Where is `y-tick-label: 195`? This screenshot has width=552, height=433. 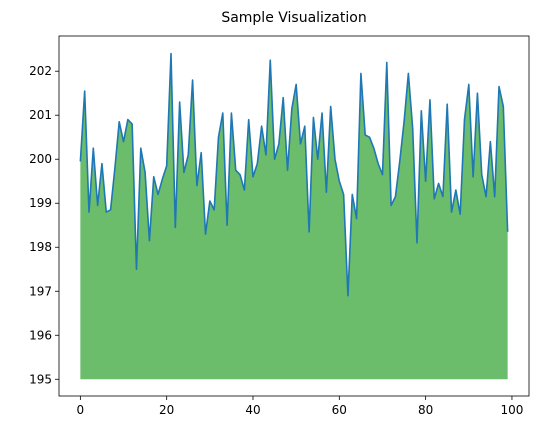
y-tick-label: 195 is located at coordinates (40, 379).